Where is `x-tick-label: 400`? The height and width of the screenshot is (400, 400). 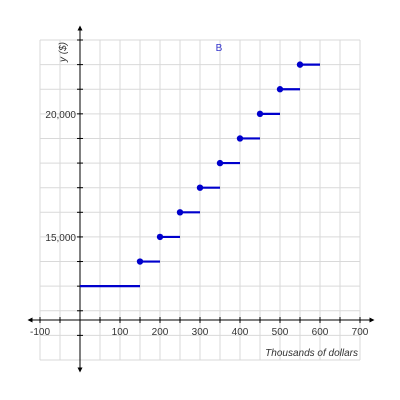 x-tick-label: 400 is located at coordinates (240, 332).